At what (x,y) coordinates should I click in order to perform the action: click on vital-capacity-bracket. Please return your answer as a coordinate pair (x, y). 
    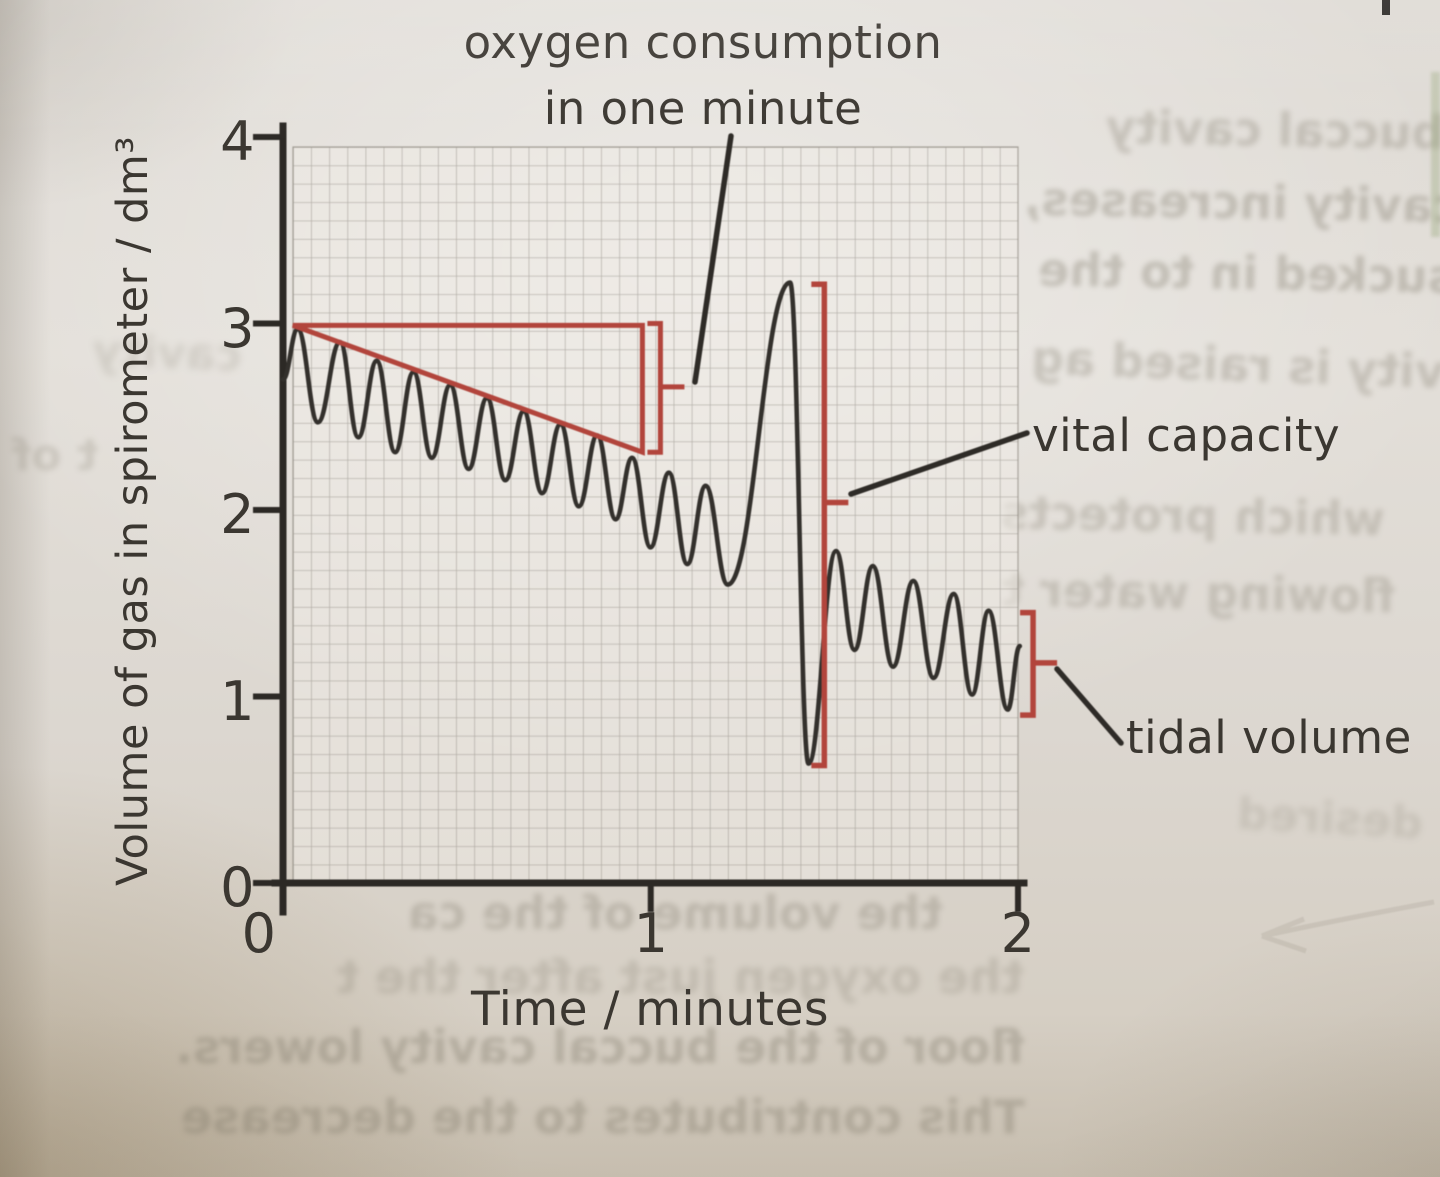
    Looking at the image, I should click on (830, 525).